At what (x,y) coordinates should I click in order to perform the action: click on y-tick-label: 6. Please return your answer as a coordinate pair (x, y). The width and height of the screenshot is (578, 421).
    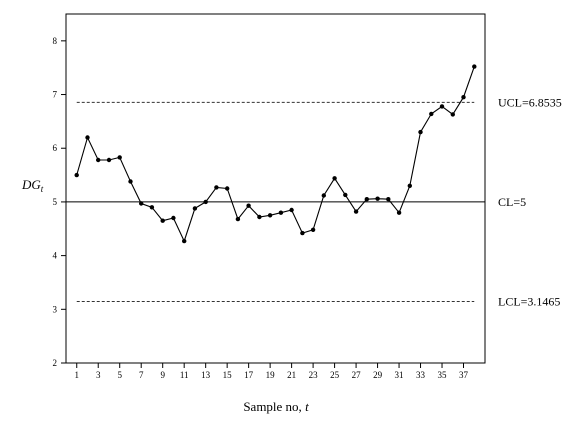
    Looking at the image, I should click on (55, 148).